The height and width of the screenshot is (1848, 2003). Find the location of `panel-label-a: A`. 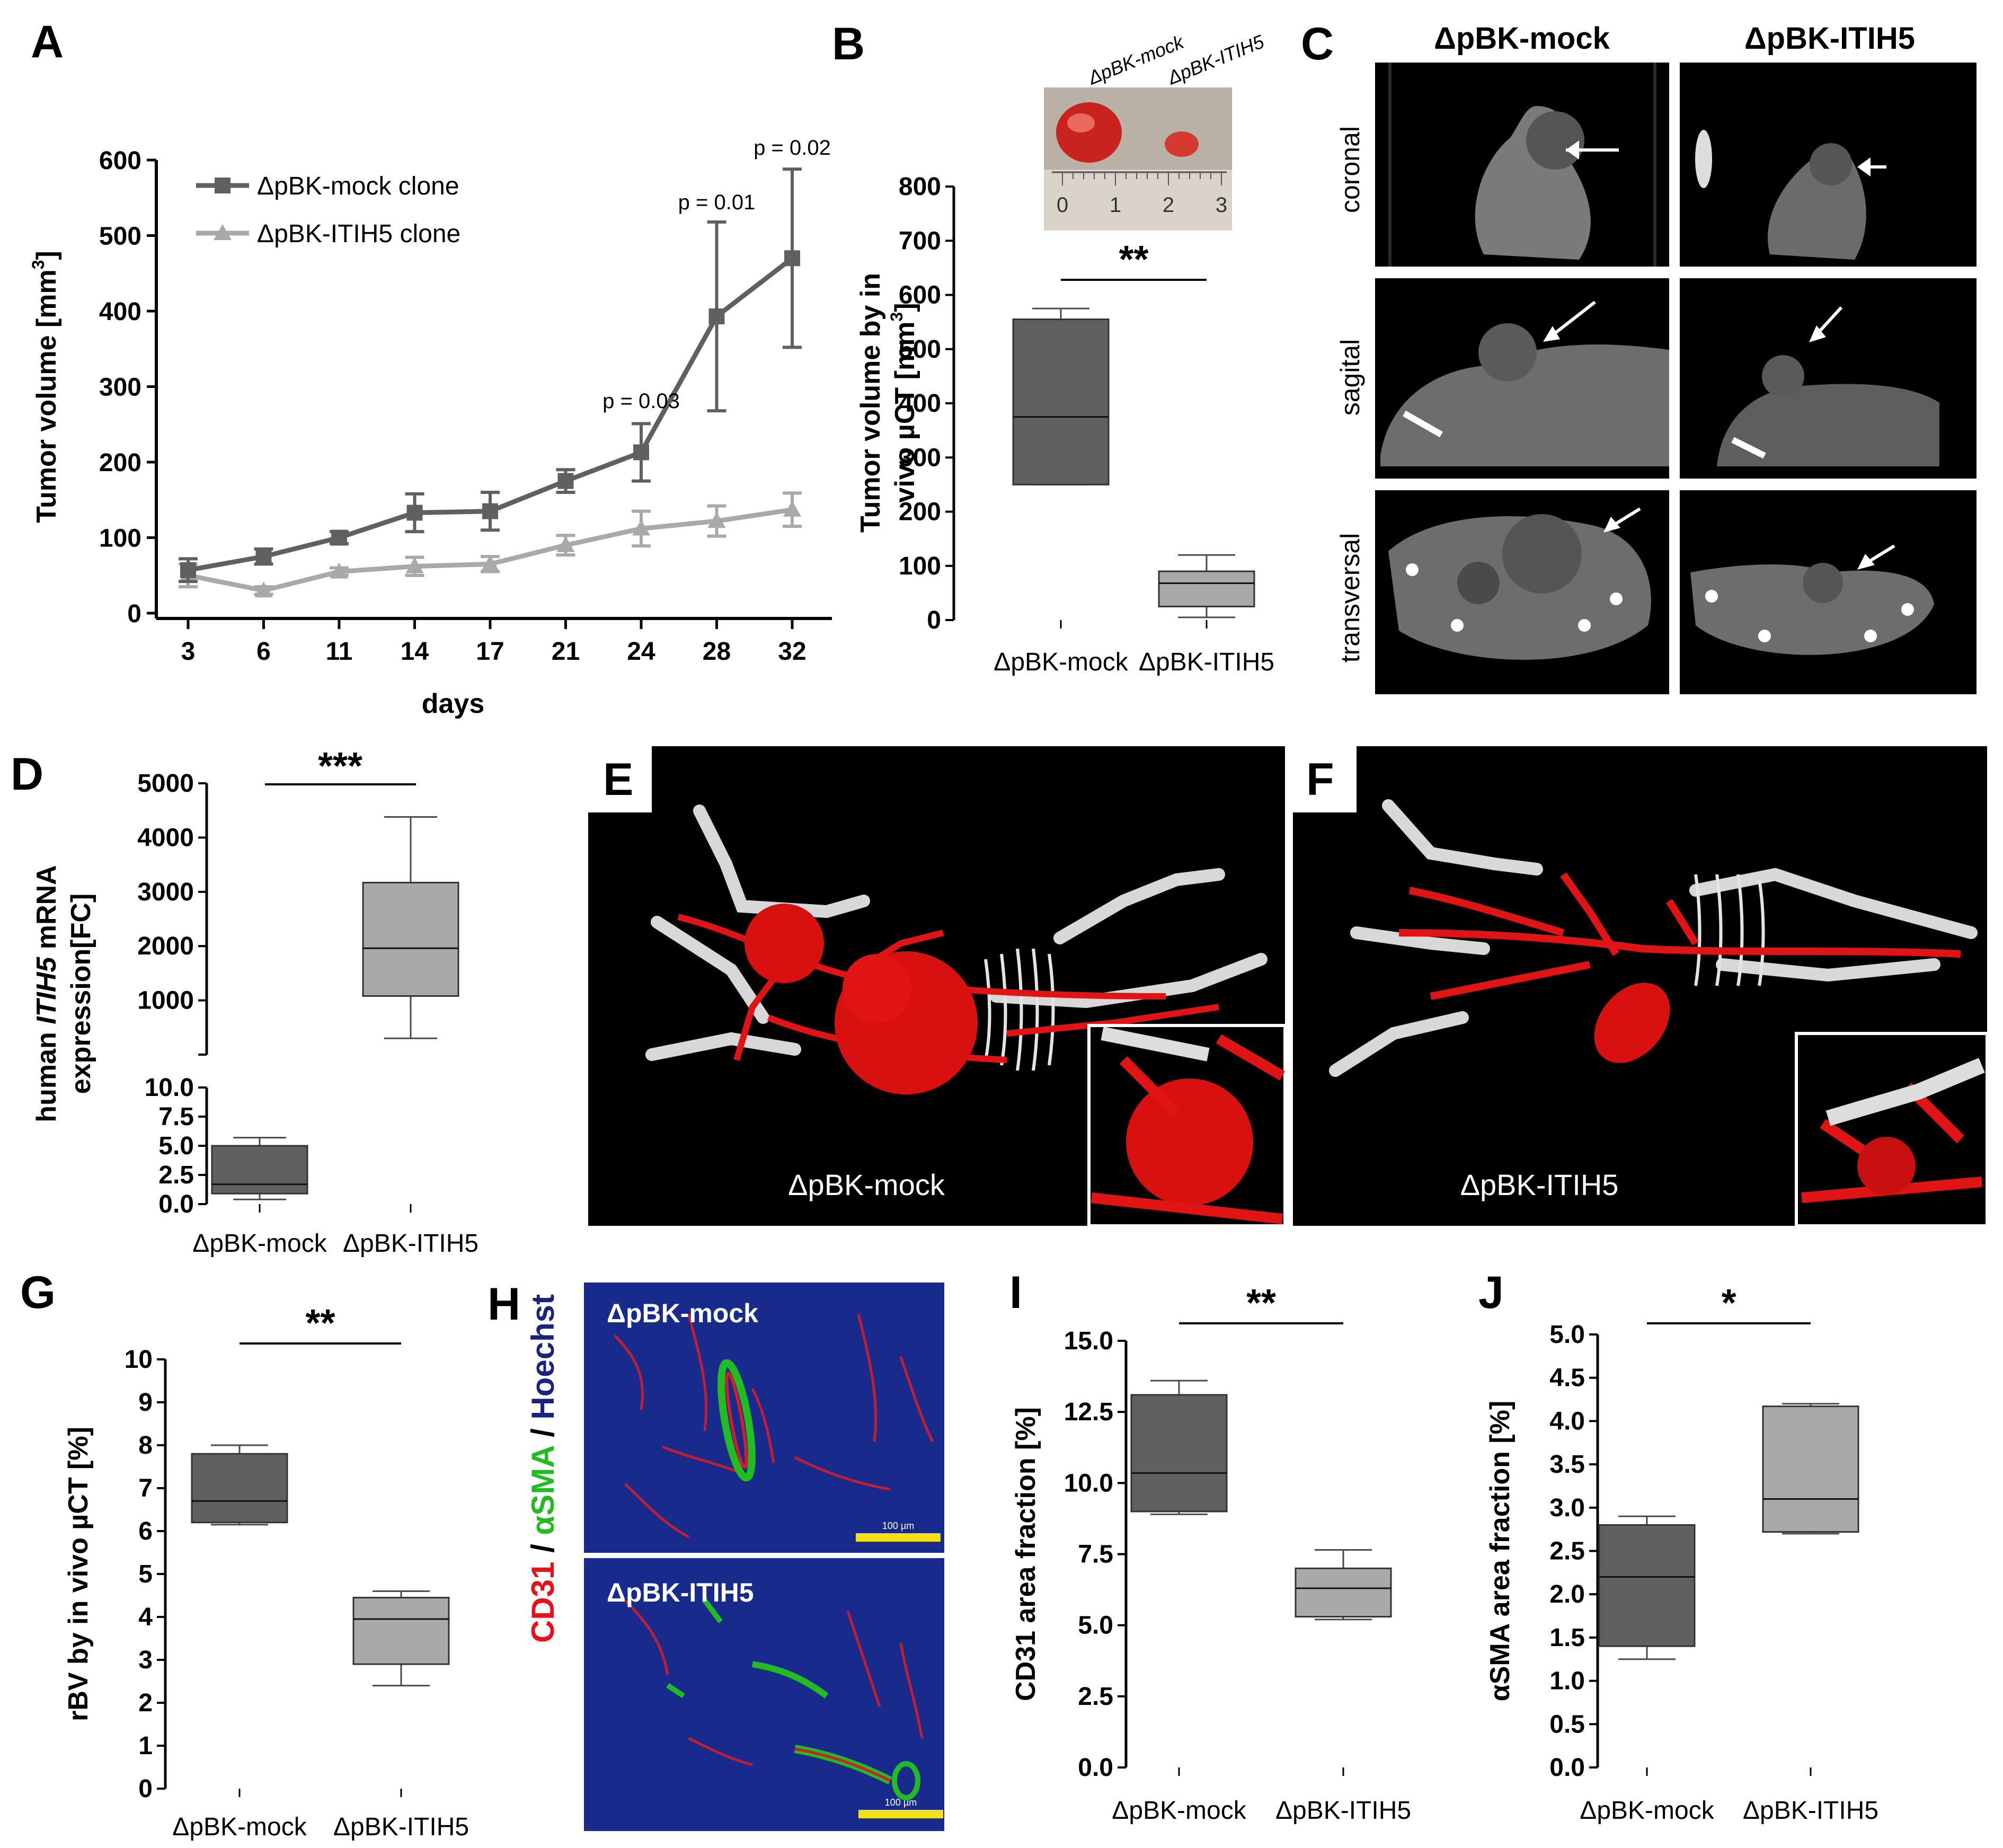

panel-label-a: A is located at coordinates (47, 41).